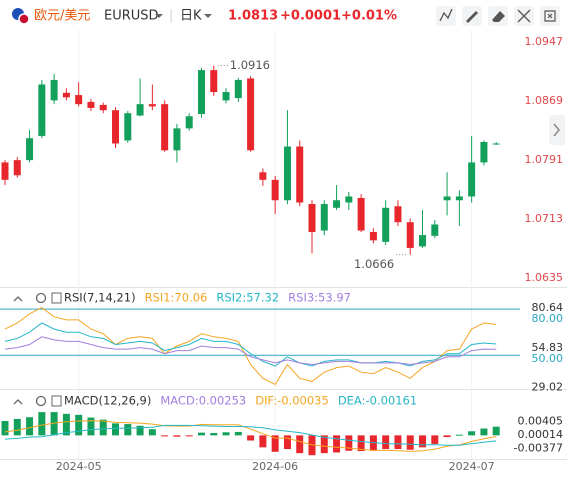 This screenshot has width=567, height=484. Describe the element at coordinates (548, 318) in the screenshot. I see `reference-label: 80.00` at that location.